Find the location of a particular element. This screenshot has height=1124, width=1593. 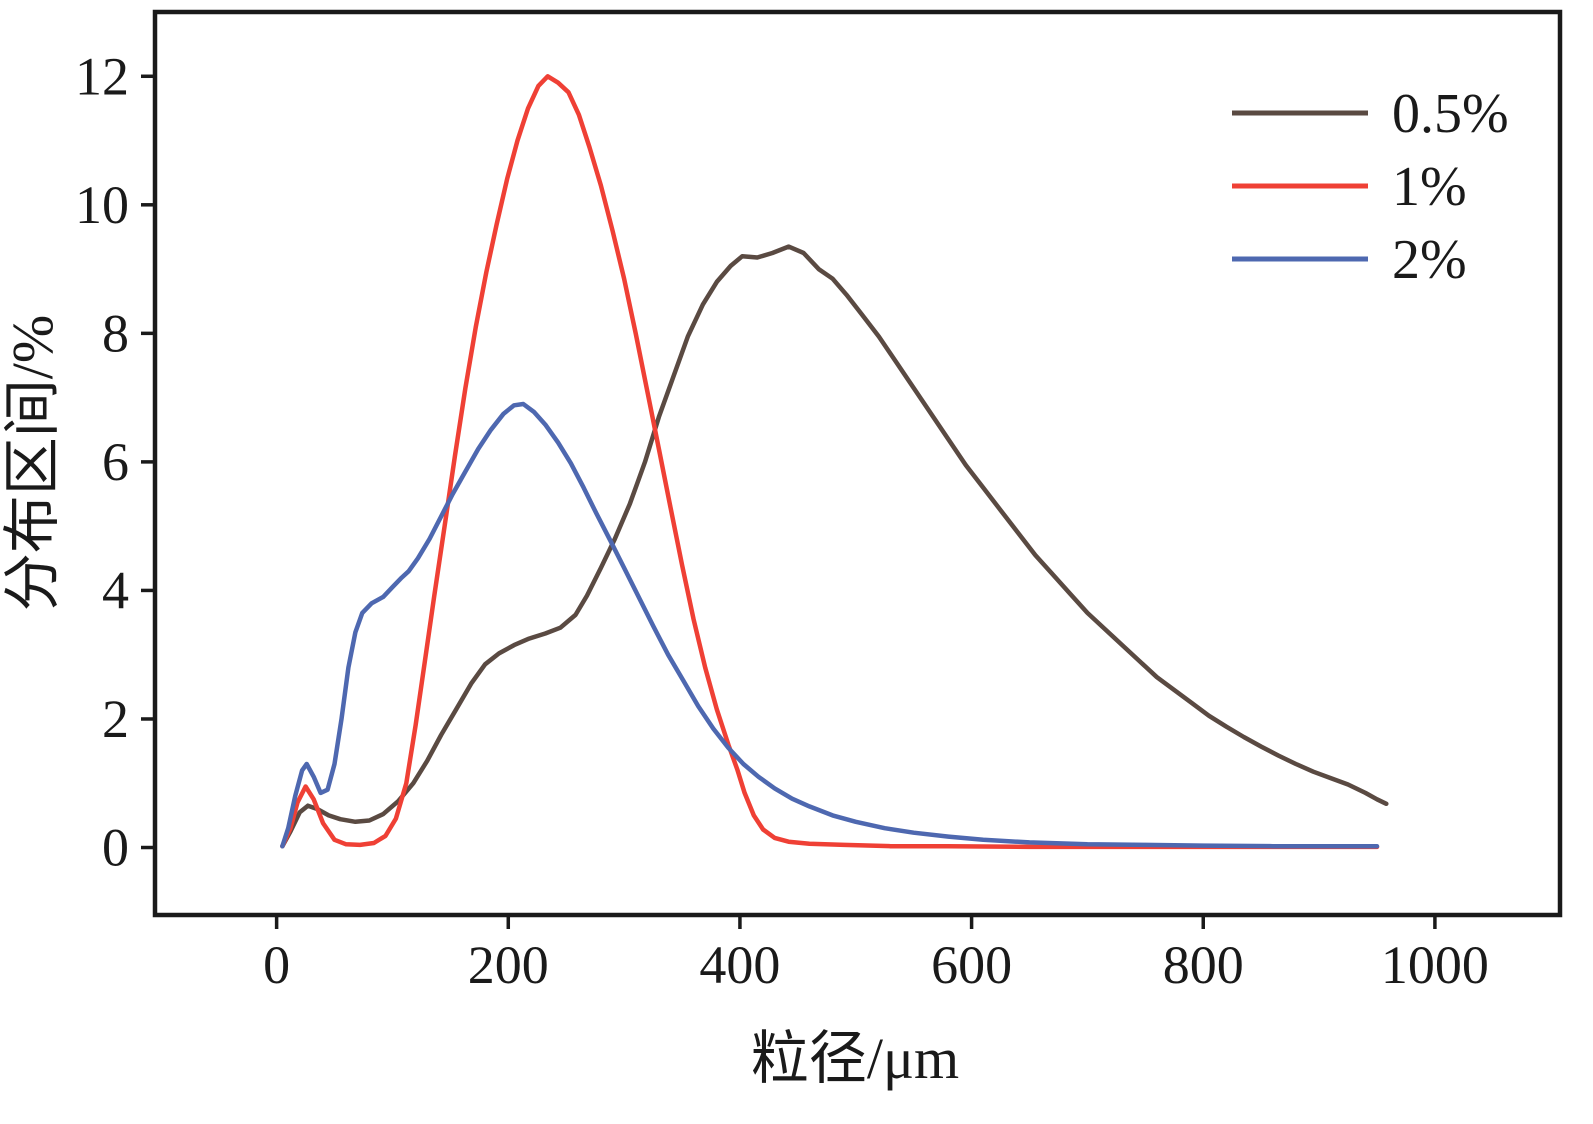

legend-label-0: 0.5% is located at coordinates (1450, 114).